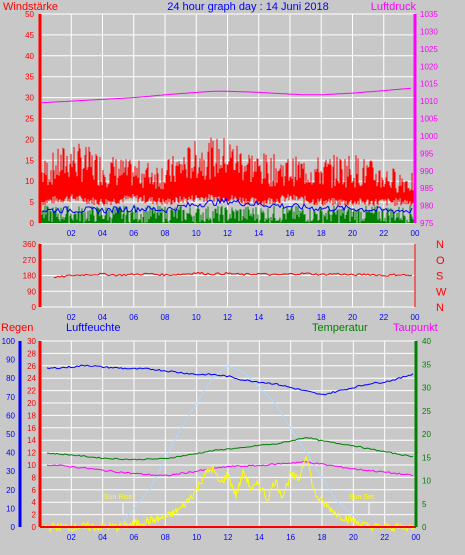 The width and height of the screenshot is (465, 555). Describe the element at coordinates (228, 537) in the screenshot. I see `climate-x-tick-label: 12` at that location.